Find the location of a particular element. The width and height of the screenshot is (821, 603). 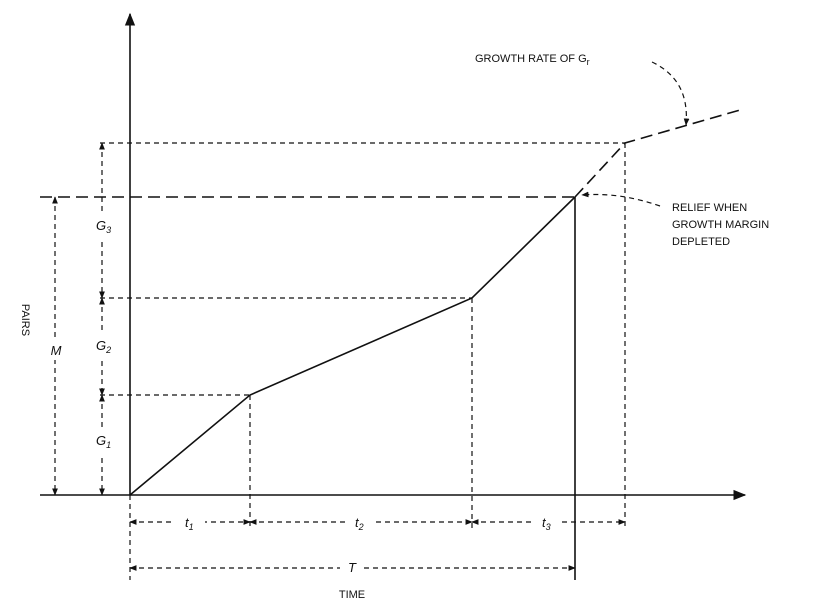

g1-label: G1 is located at coordinates (103, 441).